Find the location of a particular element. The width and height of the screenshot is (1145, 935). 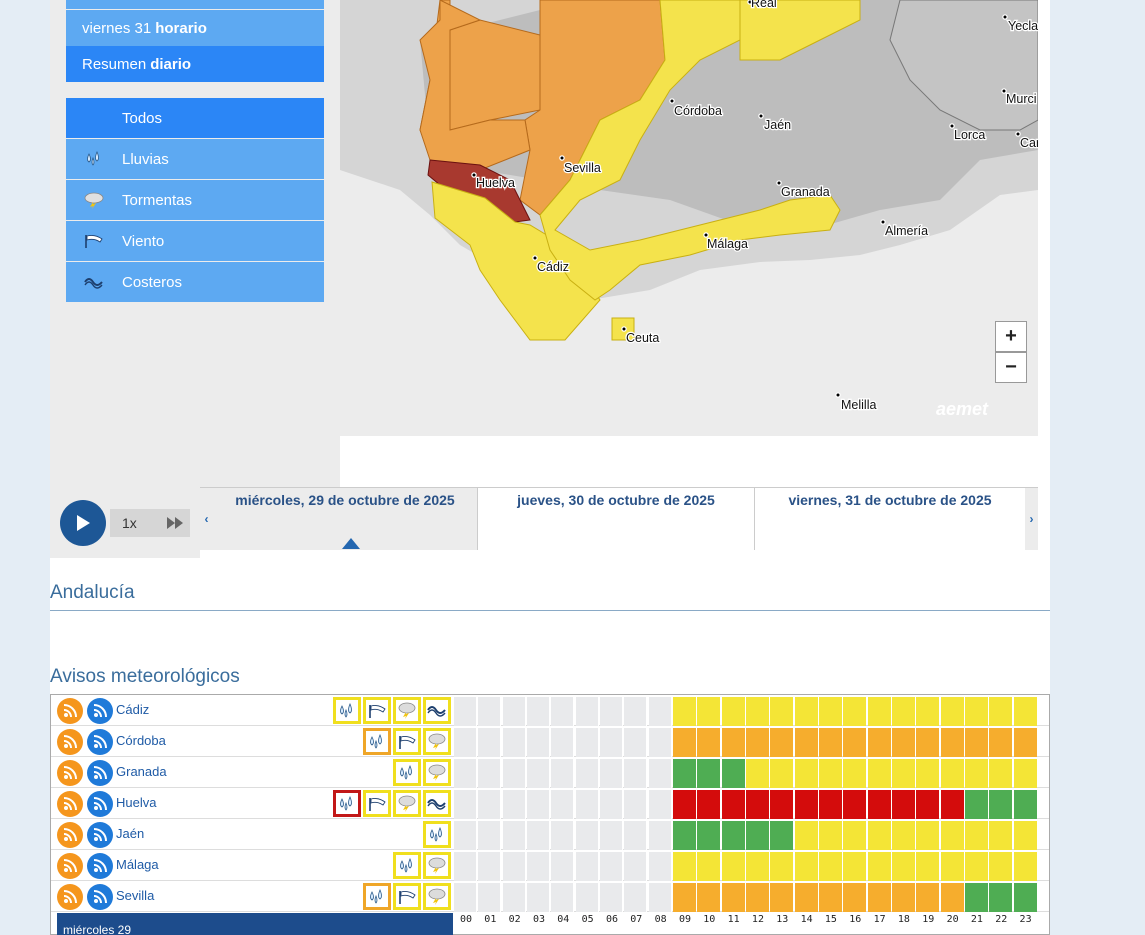

wind-icon is located at coordinates (407, 896).